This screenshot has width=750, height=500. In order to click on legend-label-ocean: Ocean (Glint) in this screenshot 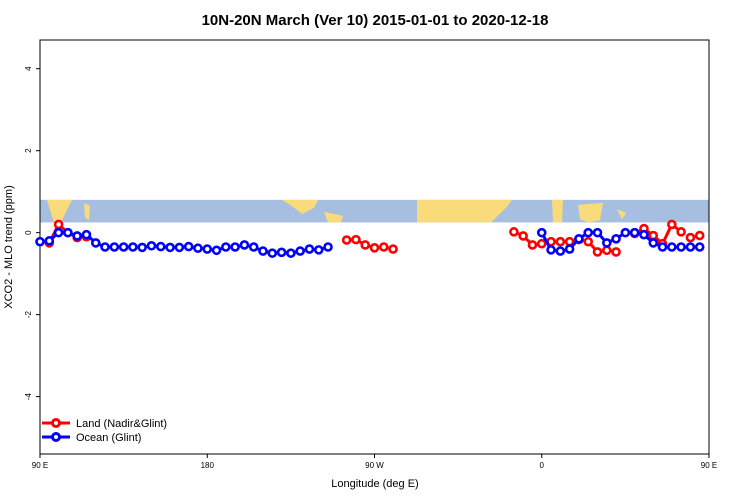, I will do `click(108, 438)`.